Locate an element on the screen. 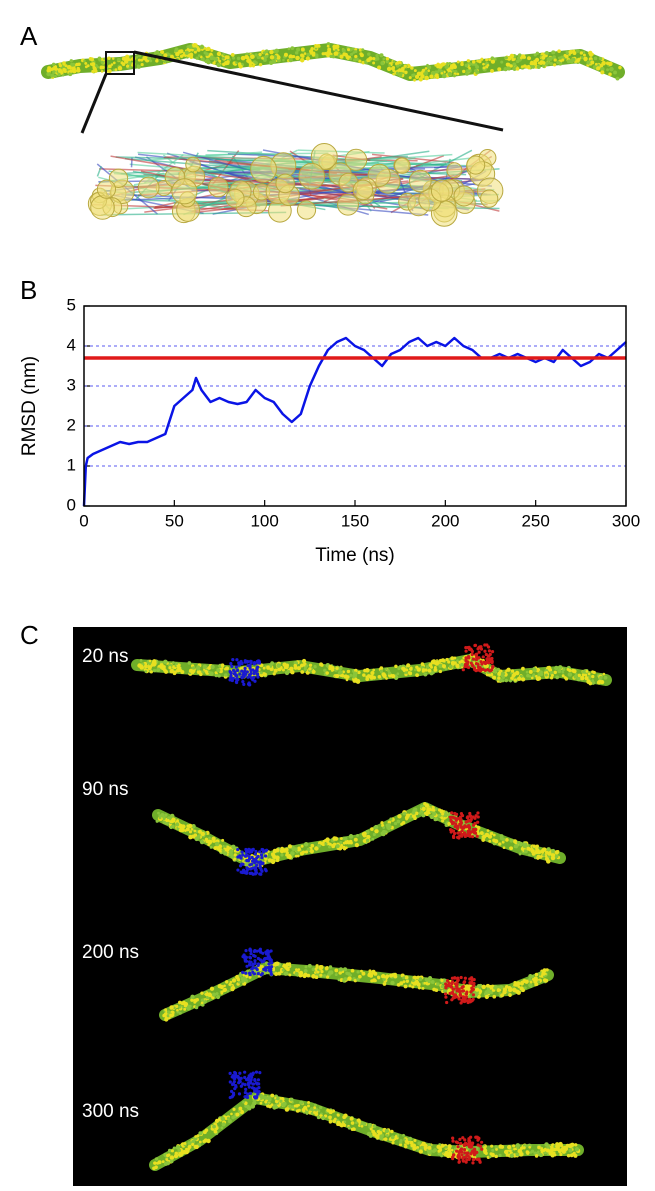  x-tick-label: 0 is located at coordinates (83, 520).